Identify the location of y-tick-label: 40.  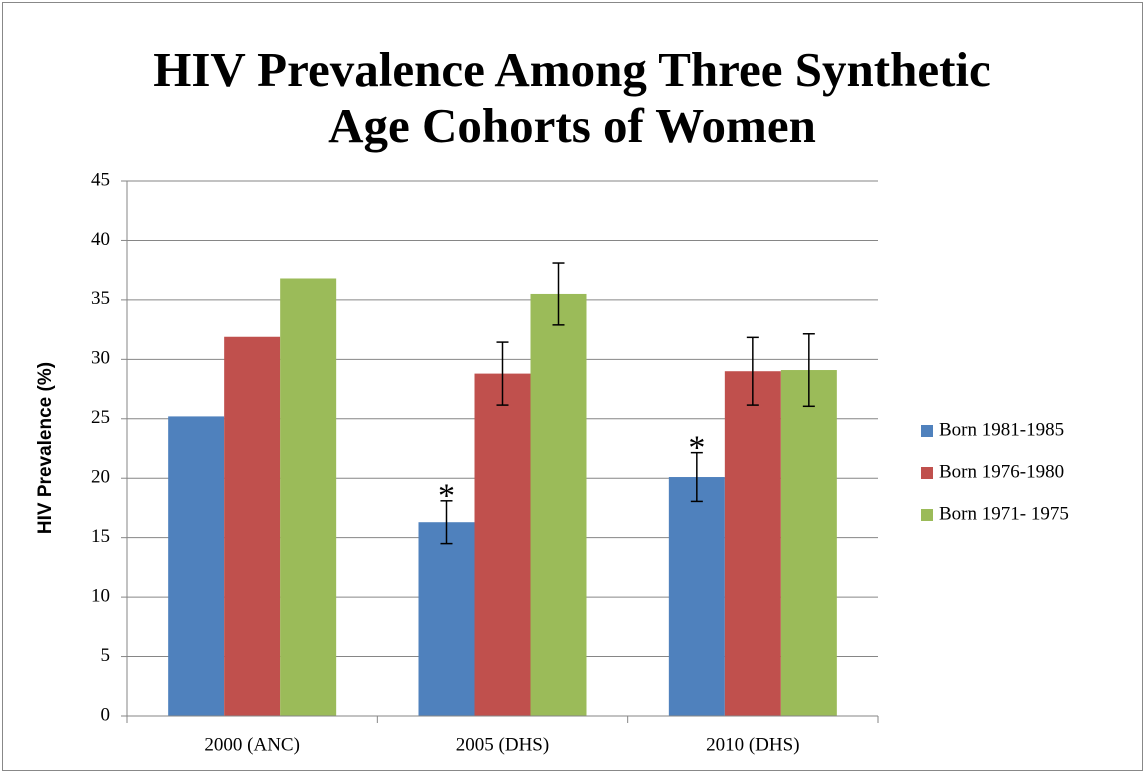
(100, 239).